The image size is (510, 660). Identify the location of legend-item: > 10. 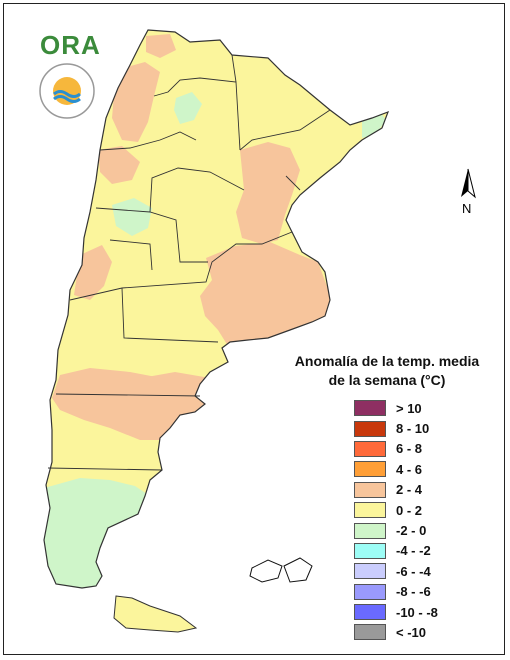
(423, 408).